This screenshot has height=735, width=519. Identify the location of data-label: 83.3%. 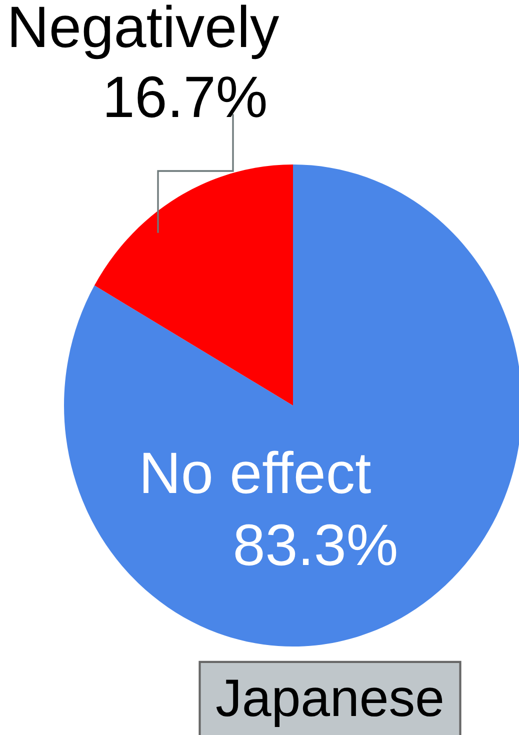
(315, 545).